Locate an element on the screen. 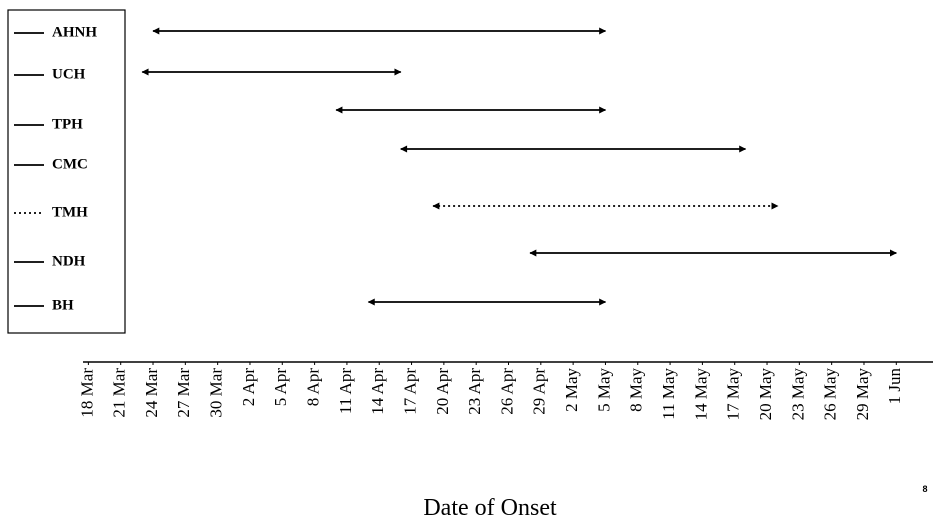  x-tick-label: 26 May is located at coordinates (830, 394).